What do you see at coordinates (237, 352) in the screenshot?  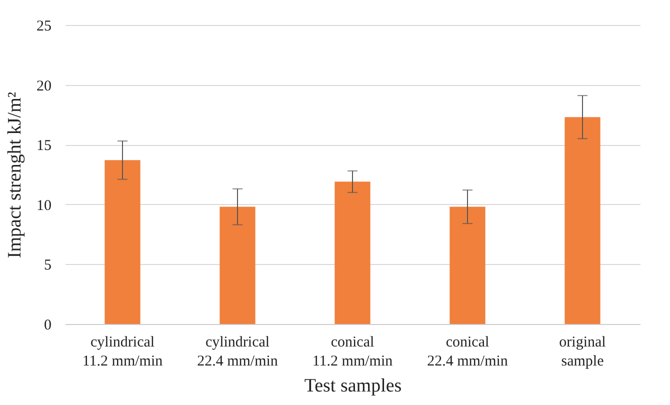 I see `x-tick-label: cylindrical 22.4 mm/min` at bounding box center [237, 352].